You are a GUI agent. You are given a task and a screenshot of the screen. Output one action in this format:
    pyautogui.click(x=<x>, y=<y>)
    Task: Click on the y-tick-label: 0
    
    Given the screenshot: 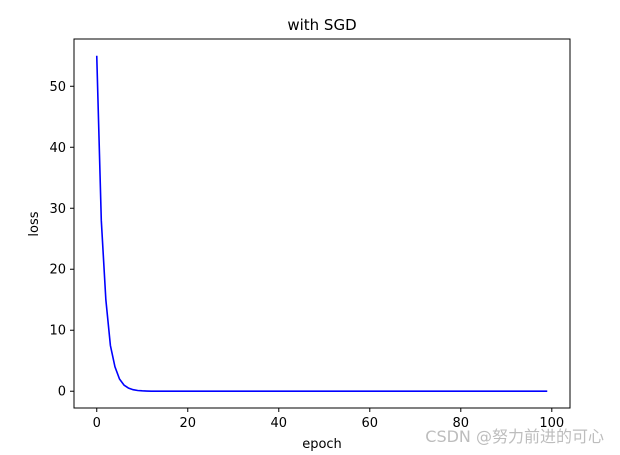 What is the action you would take?
    pyautogui.click(x=62, y=392)
    